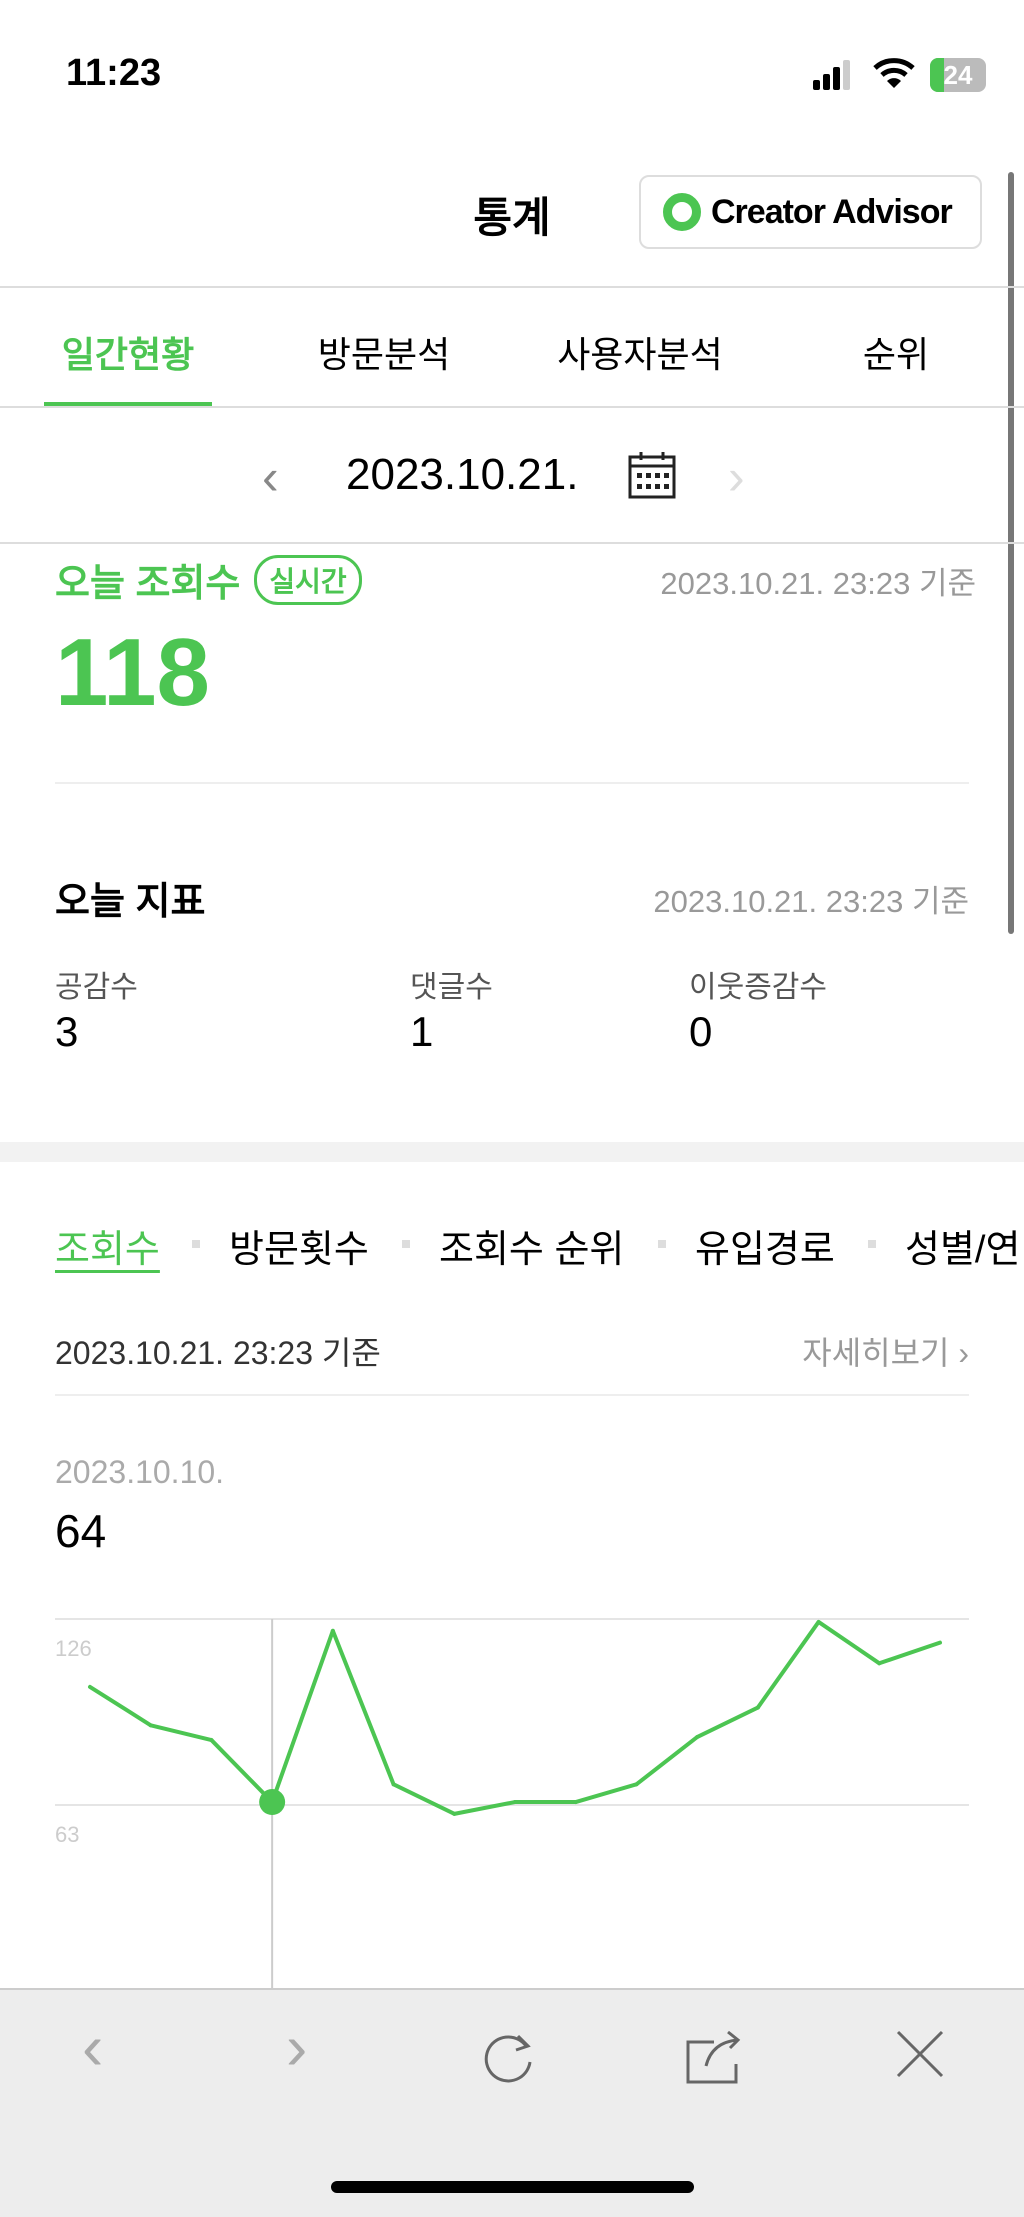  Describe the element at coordinates (67, 1834) in the screenshot. I see `y-tick-label: 63` at that location.